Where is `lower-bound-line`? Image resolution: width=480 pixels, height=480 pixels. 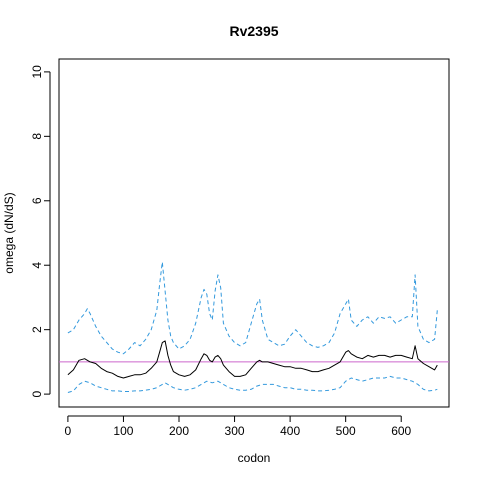 lower-bound-line is located at coordinates (252, 384).